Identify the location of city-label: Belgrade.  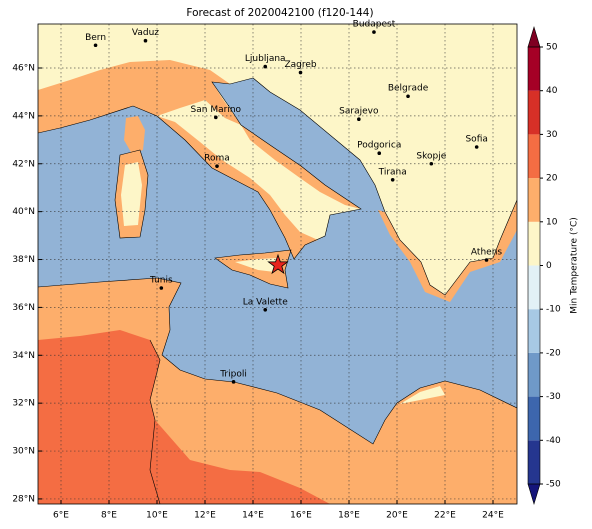
(408, 89).